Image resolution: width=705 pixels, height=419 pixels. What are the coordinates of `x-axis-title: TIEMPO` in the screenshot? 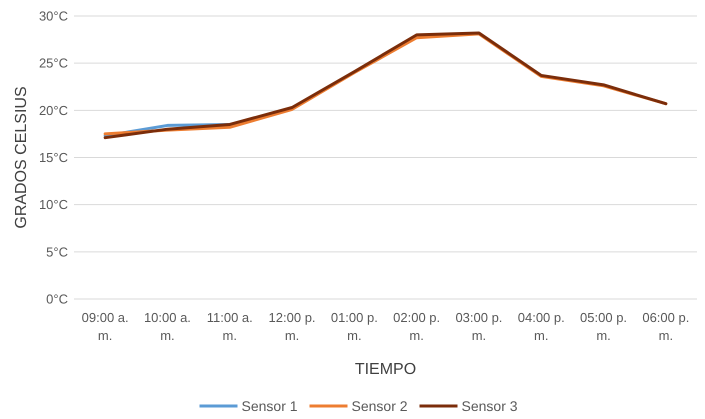 It's located at (385, 369).